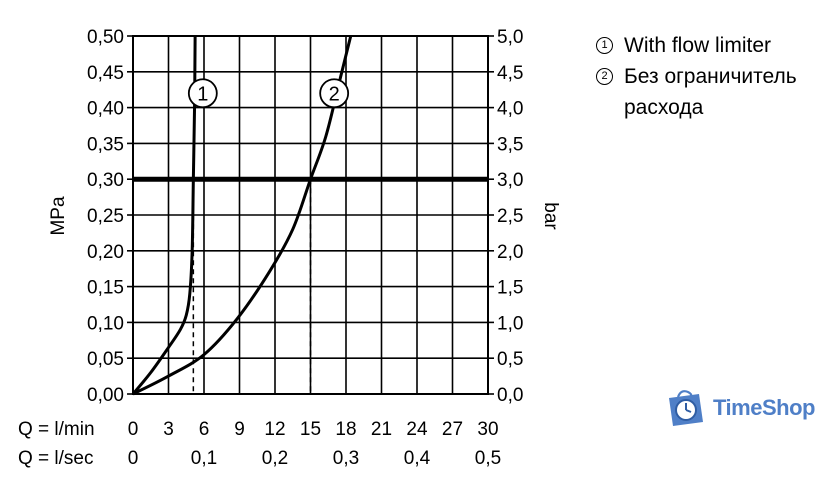 The height and width of the screenshot is (490, 840). What do you see at coordinates (105, 109) in the screenshot?
I see `y-tick-label-left: 0,40` at bounding box center [105, 109].